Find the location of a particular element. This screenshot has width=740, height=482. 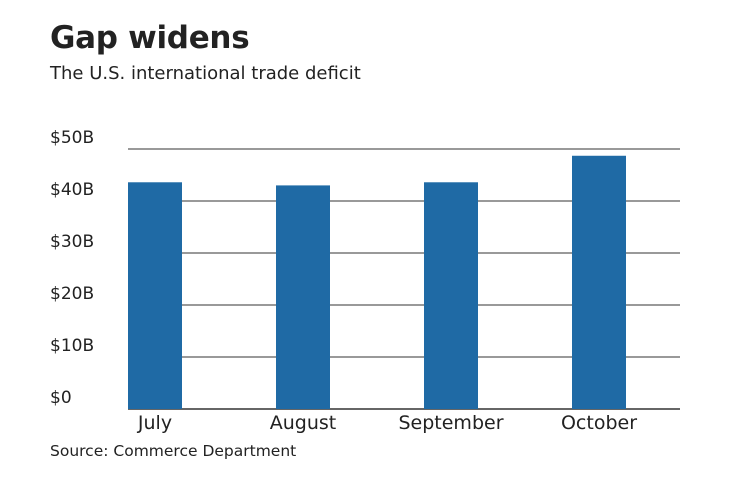

bar-october is located at coordinates (599, 282).